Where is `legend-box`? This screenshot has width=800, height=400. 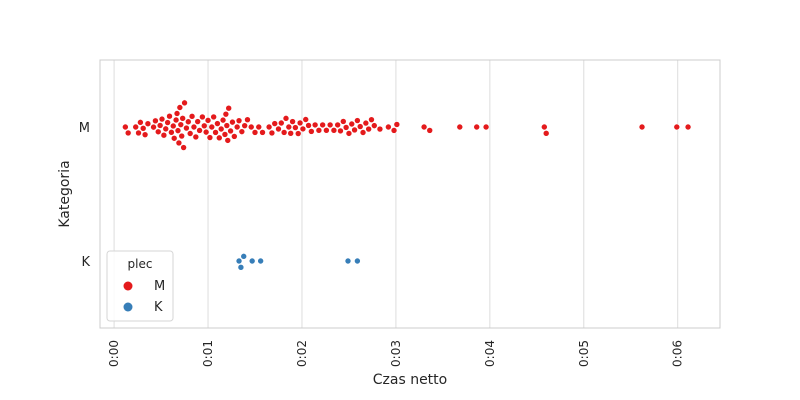 legend-box is located at coordinates (140, 286).